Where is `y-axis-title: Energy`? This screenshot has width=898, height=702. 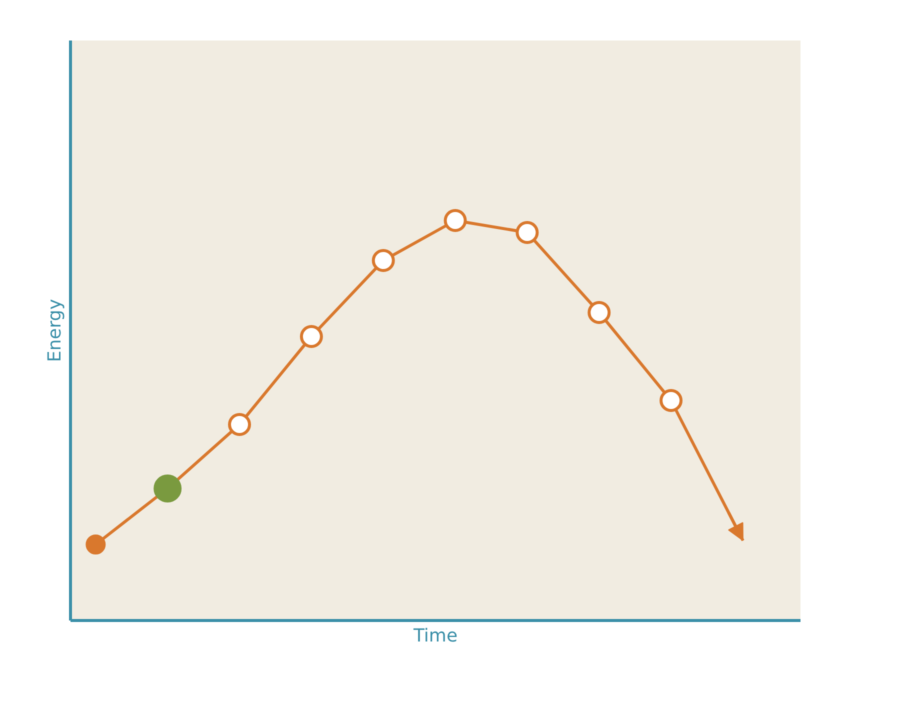
y-axis-title: Energy is located at coordinates (55, 330).